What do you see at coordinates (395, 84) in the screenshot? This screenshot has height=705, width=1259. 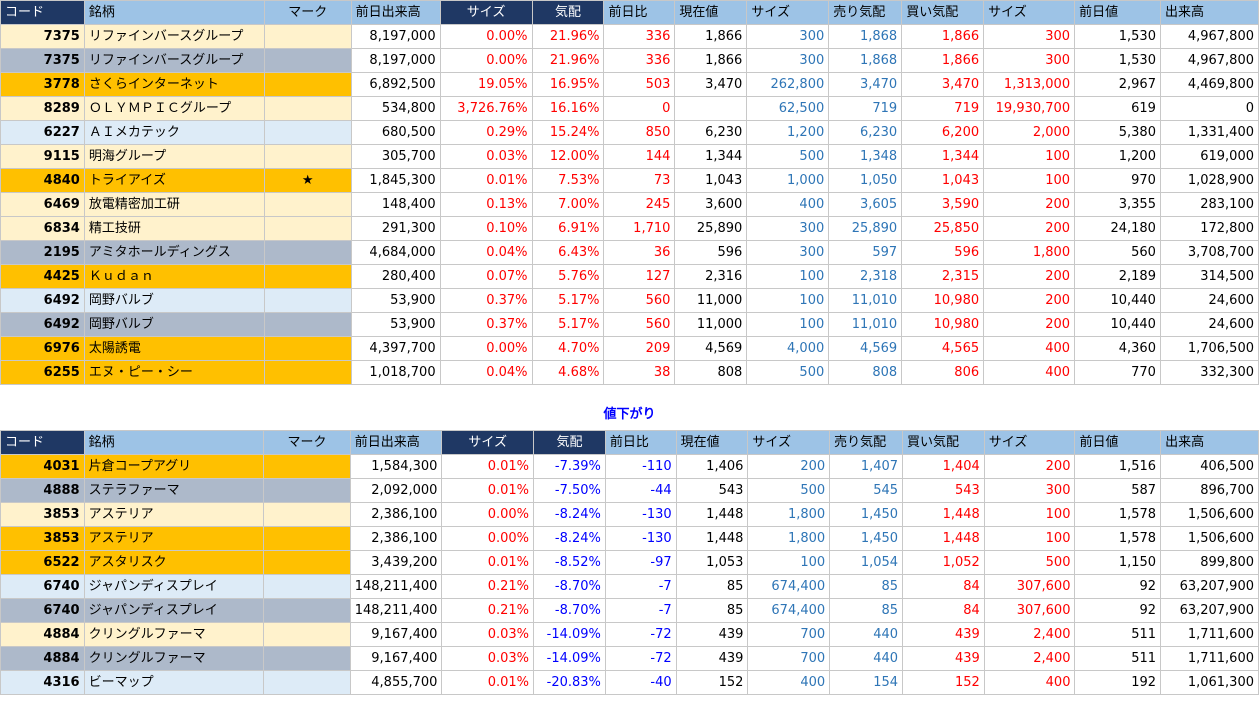 I see `prev-volume-cell: 6,892,500` at bounding box center [395, 84].